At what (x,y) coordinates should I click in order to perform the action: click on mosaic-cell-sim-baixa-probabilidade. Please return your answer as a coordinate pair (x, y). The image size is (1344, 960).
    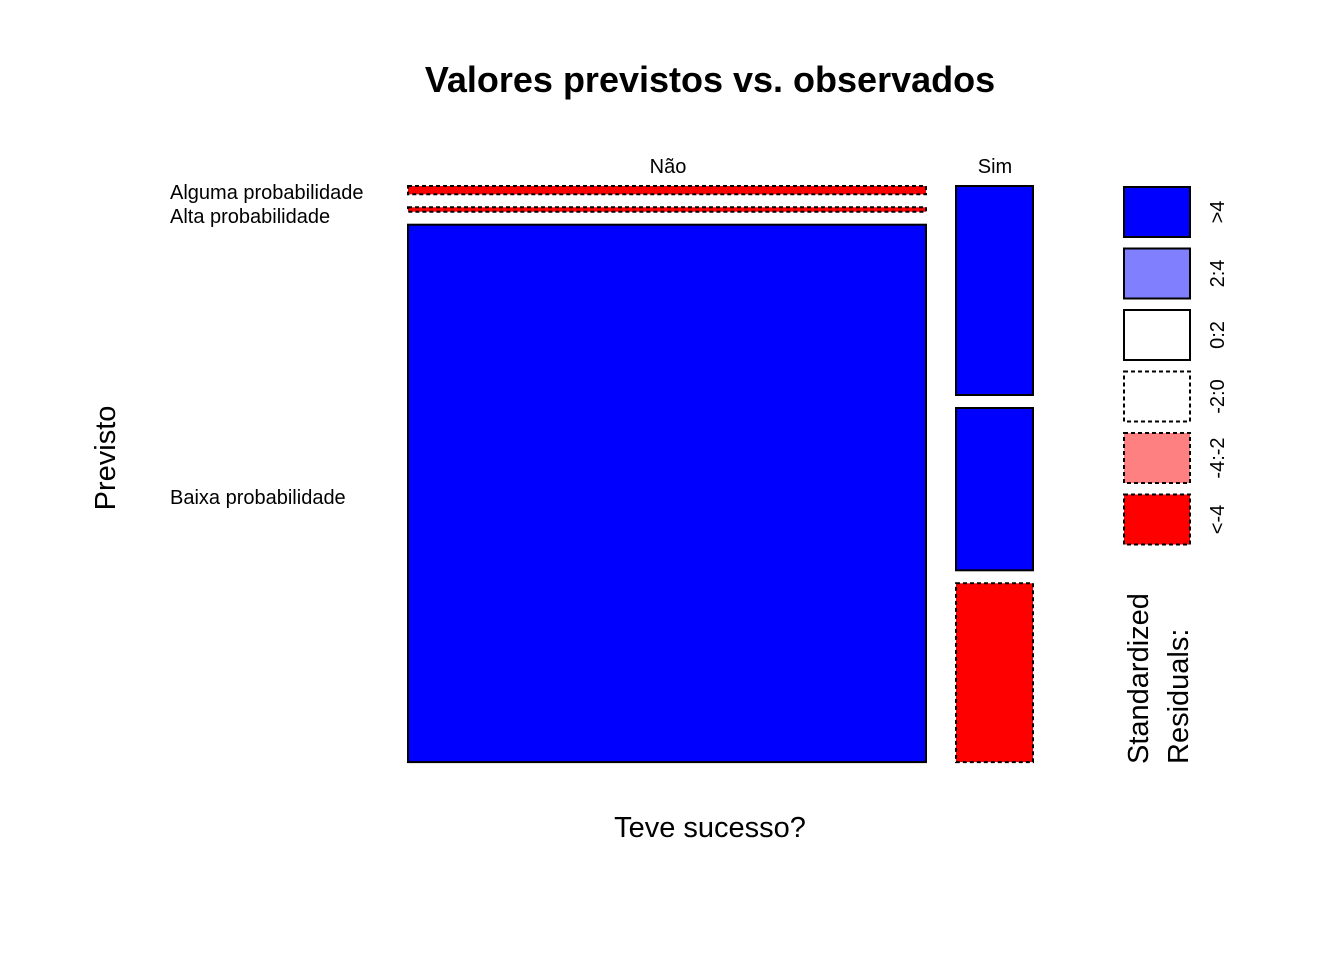
    Looking at the image, I should click on (994, 673).